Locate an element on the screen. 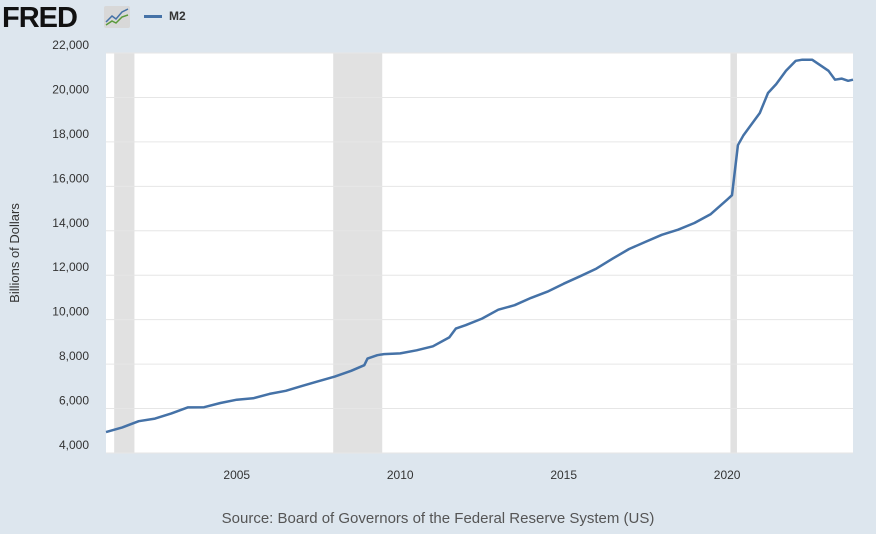 This screenshot has width=876, height=534. legend: M2 is located at coordinates (165, 16).